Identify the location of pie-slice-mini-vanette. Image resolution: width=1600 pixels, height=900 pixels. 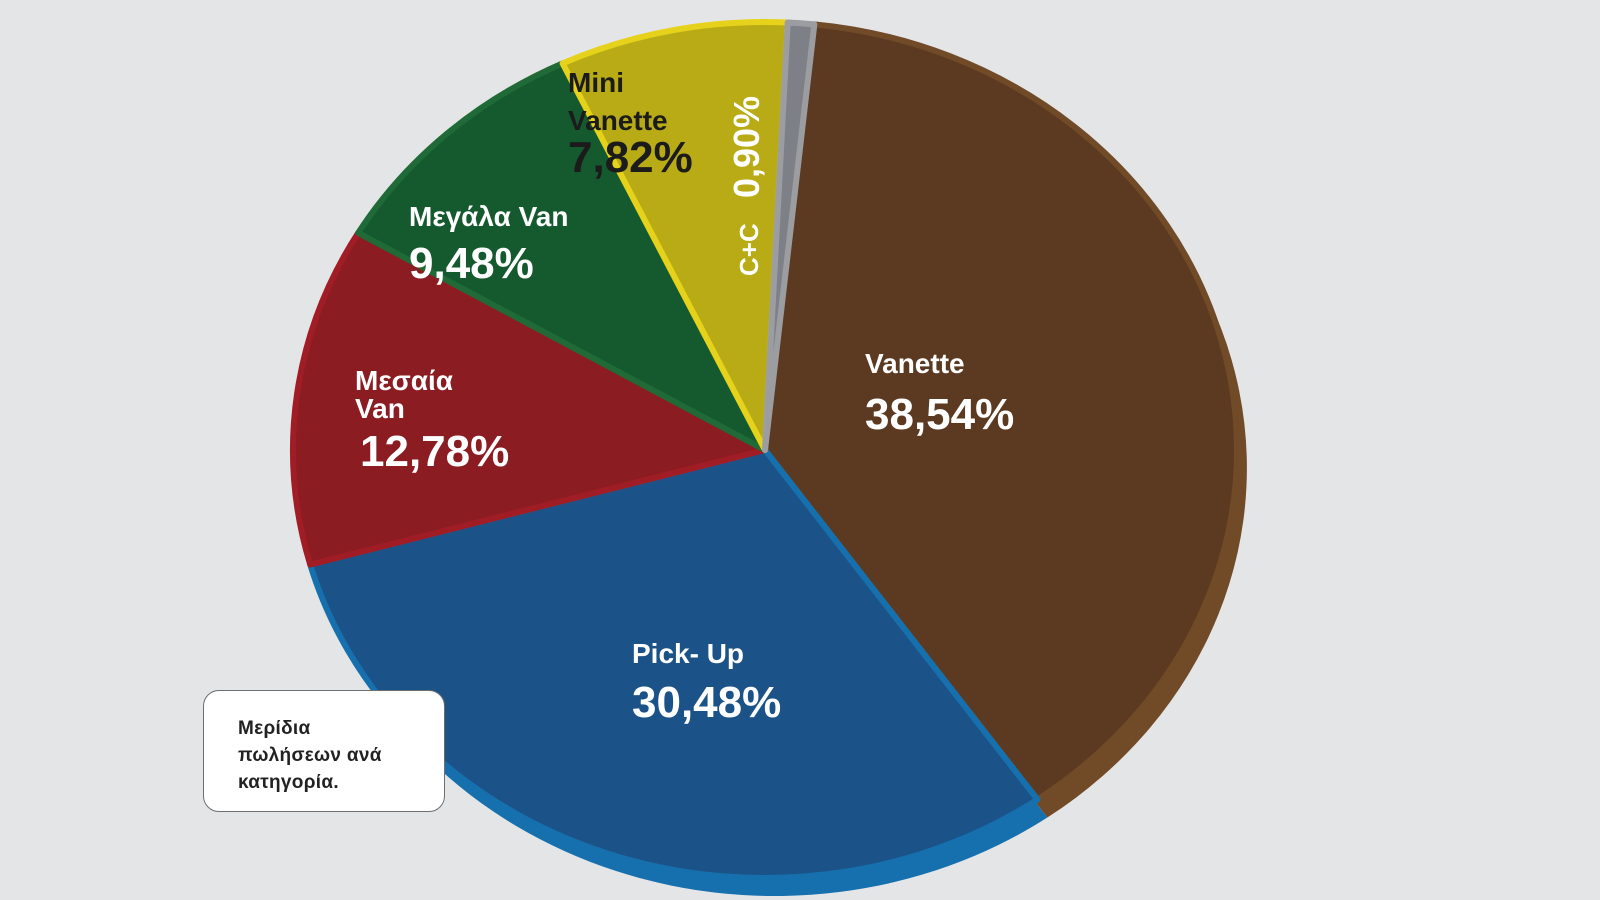
(675, 236).